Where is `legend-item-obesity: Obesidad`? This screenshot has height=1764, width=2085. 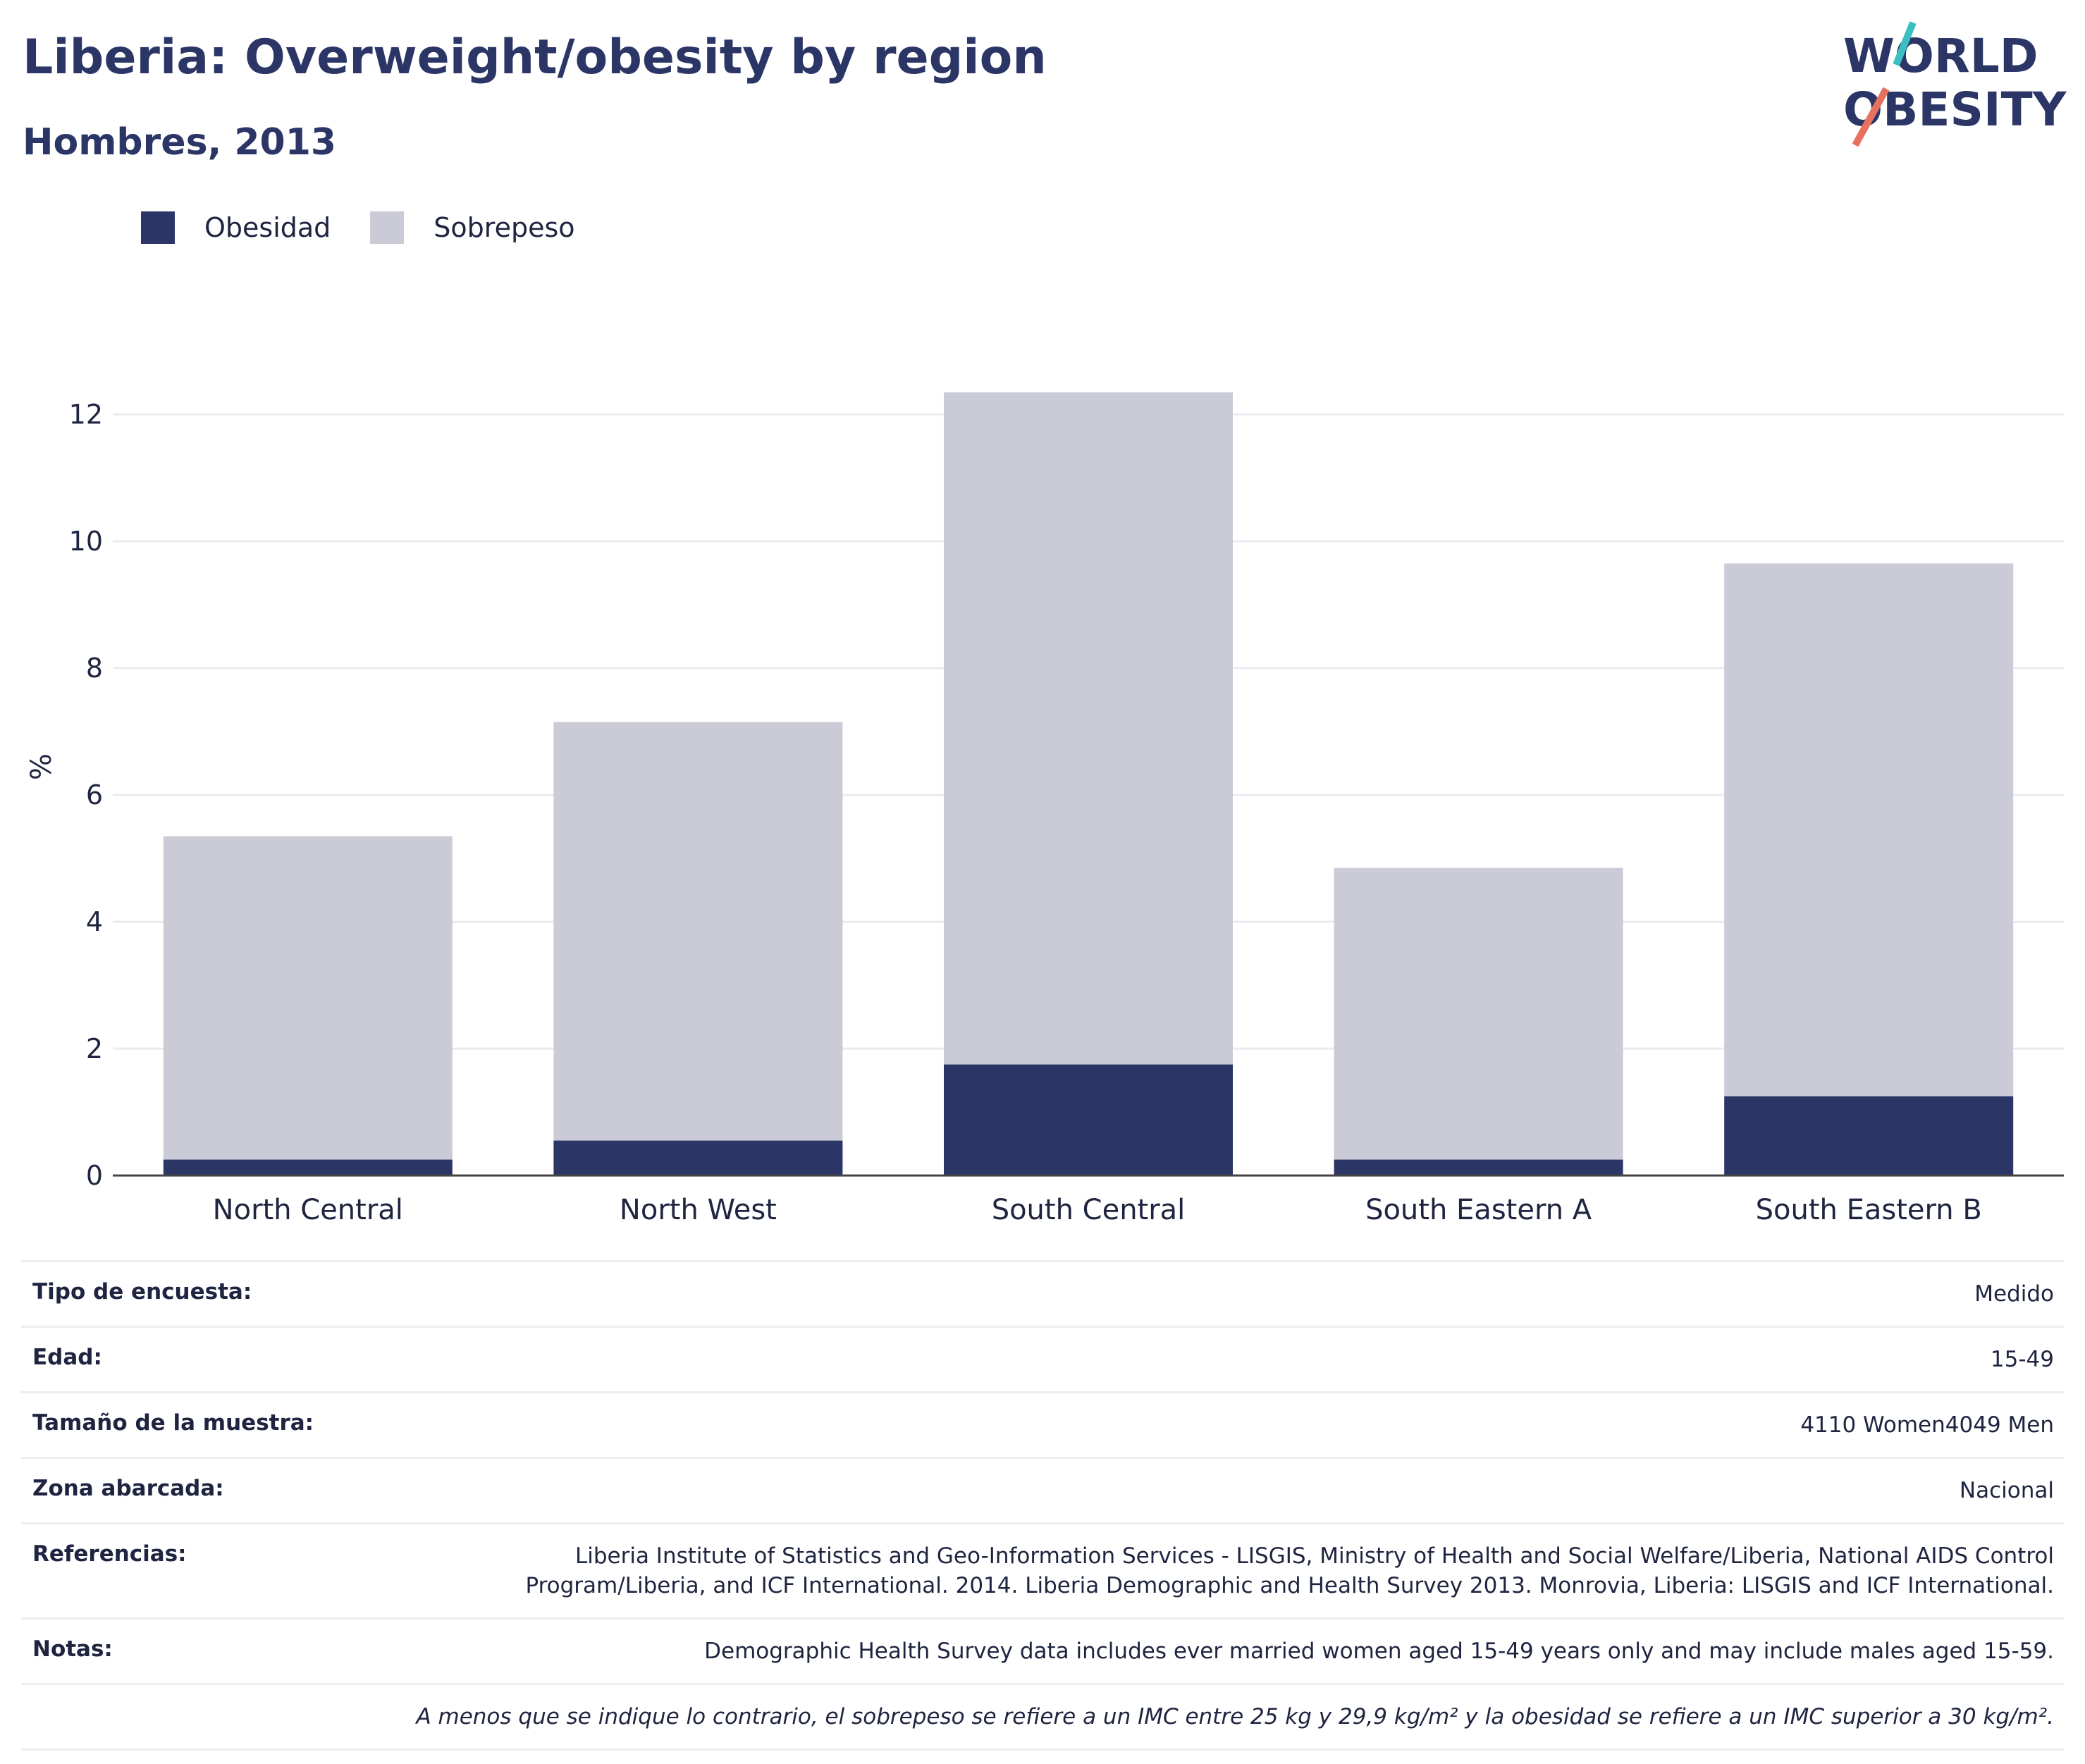 legend-item-obesity: Obesidad is located at coordinates (236, 227).